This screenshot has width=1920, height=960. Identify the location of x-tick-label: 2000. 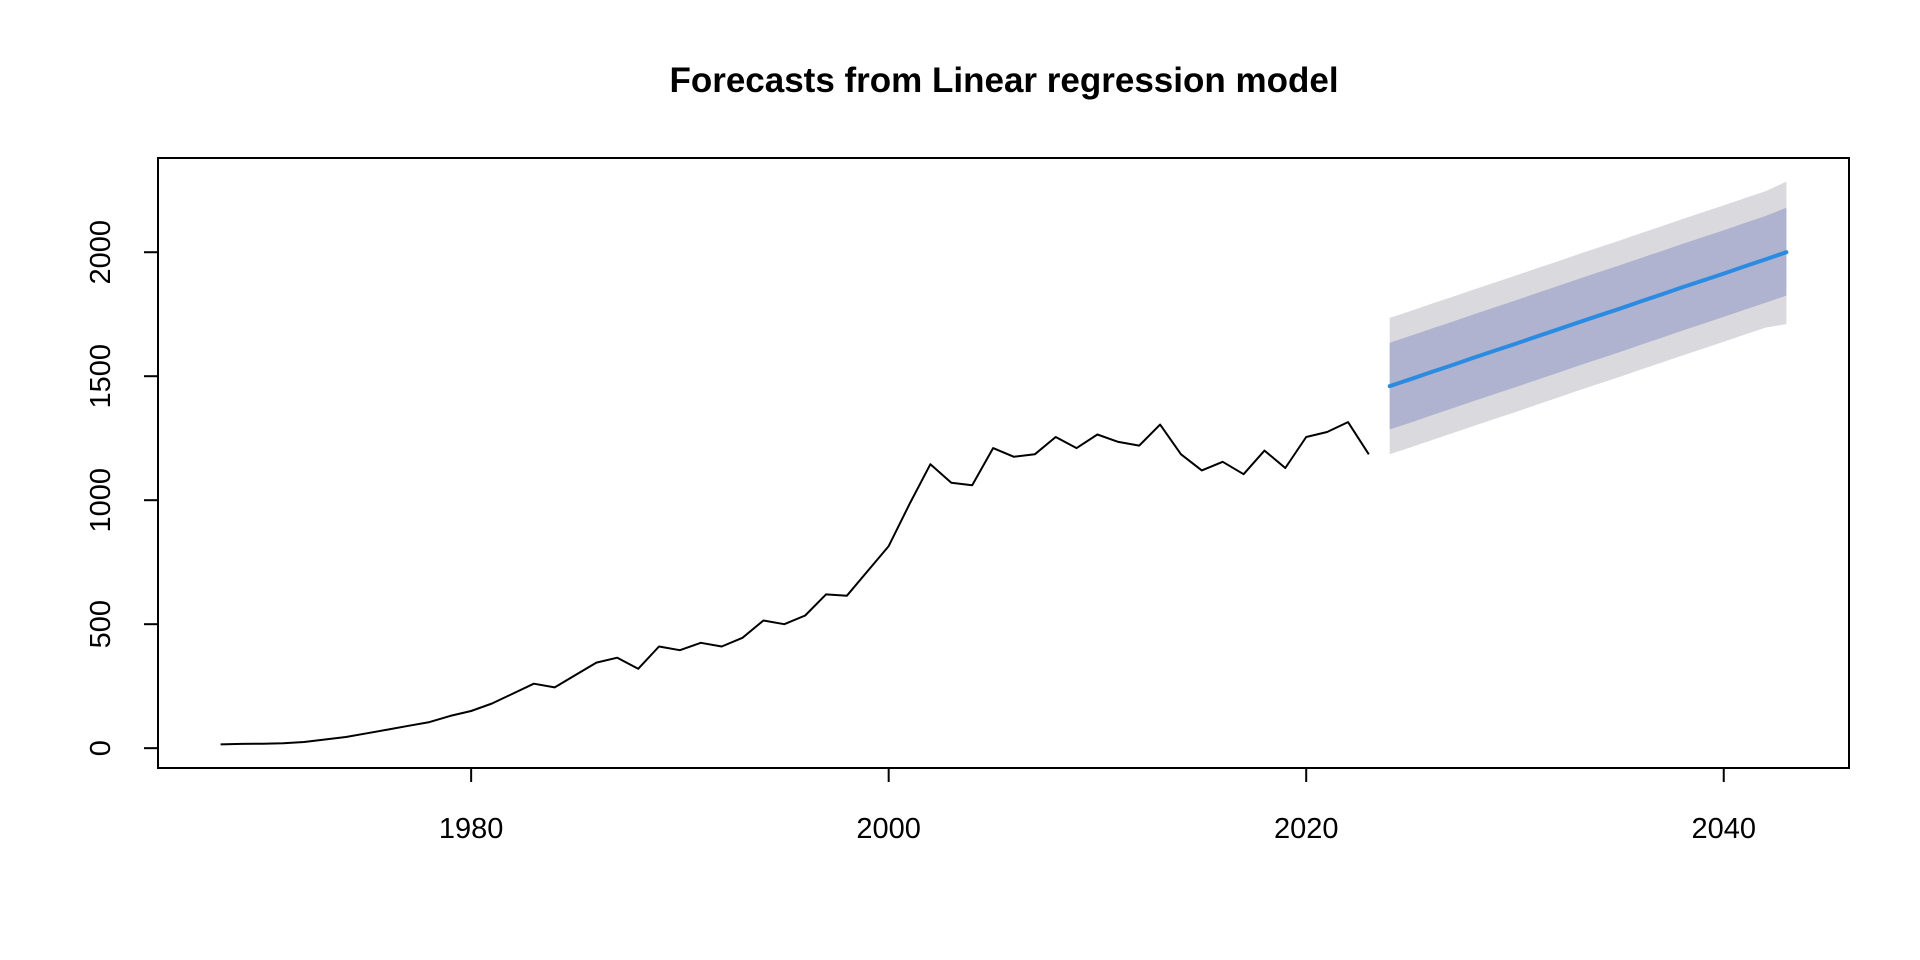
(888, 829).